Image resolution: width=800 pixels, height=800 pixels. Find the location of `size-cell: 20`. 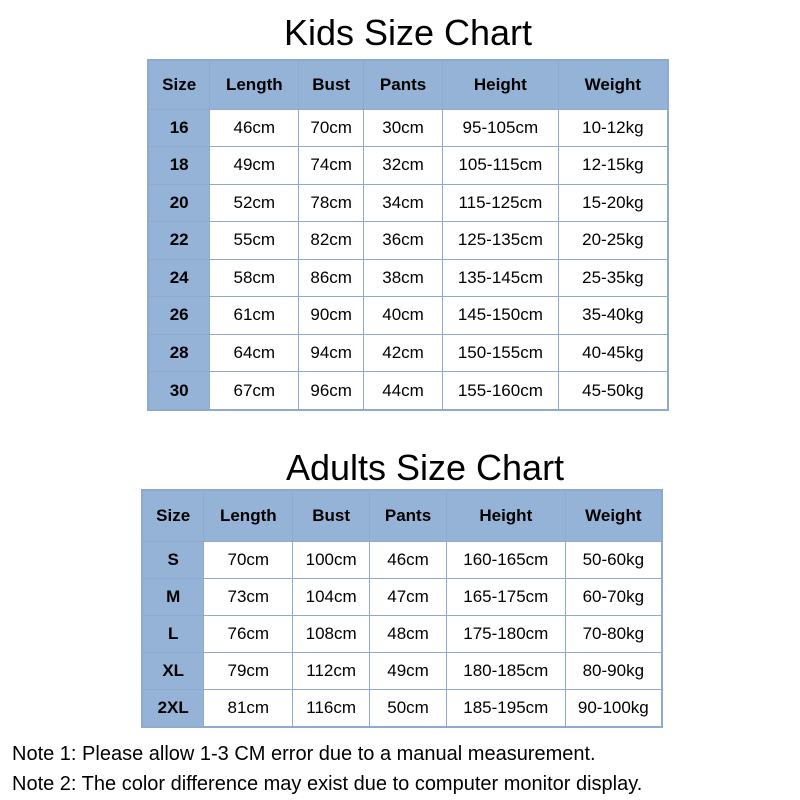

size-cell: 20 is located at coordinates (179, 202).